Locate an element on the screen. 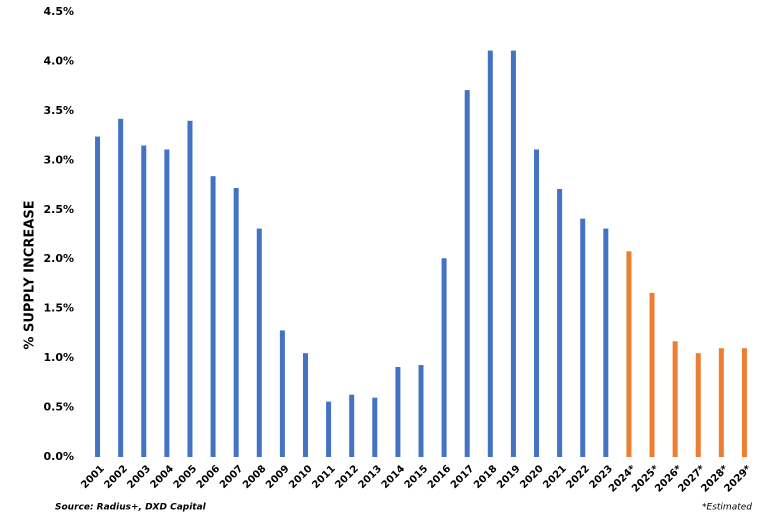 This screenshot has height=517, width=768. y-tick-label: 3.0% is located at coordinates (58, 159).